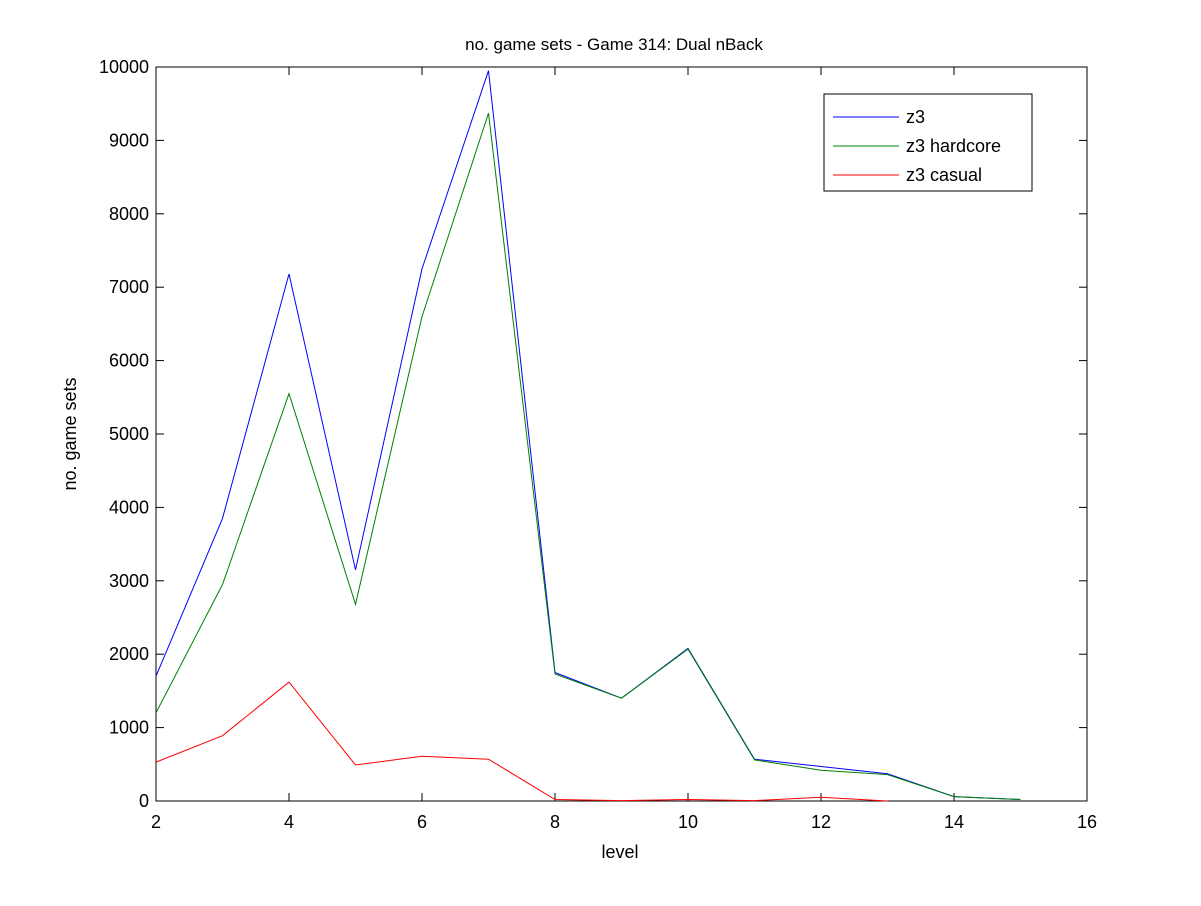  What do you see at coordinates (619, 852) in the screenshot?
I see `x-axis-label: level` at bounding box center [619, 852].